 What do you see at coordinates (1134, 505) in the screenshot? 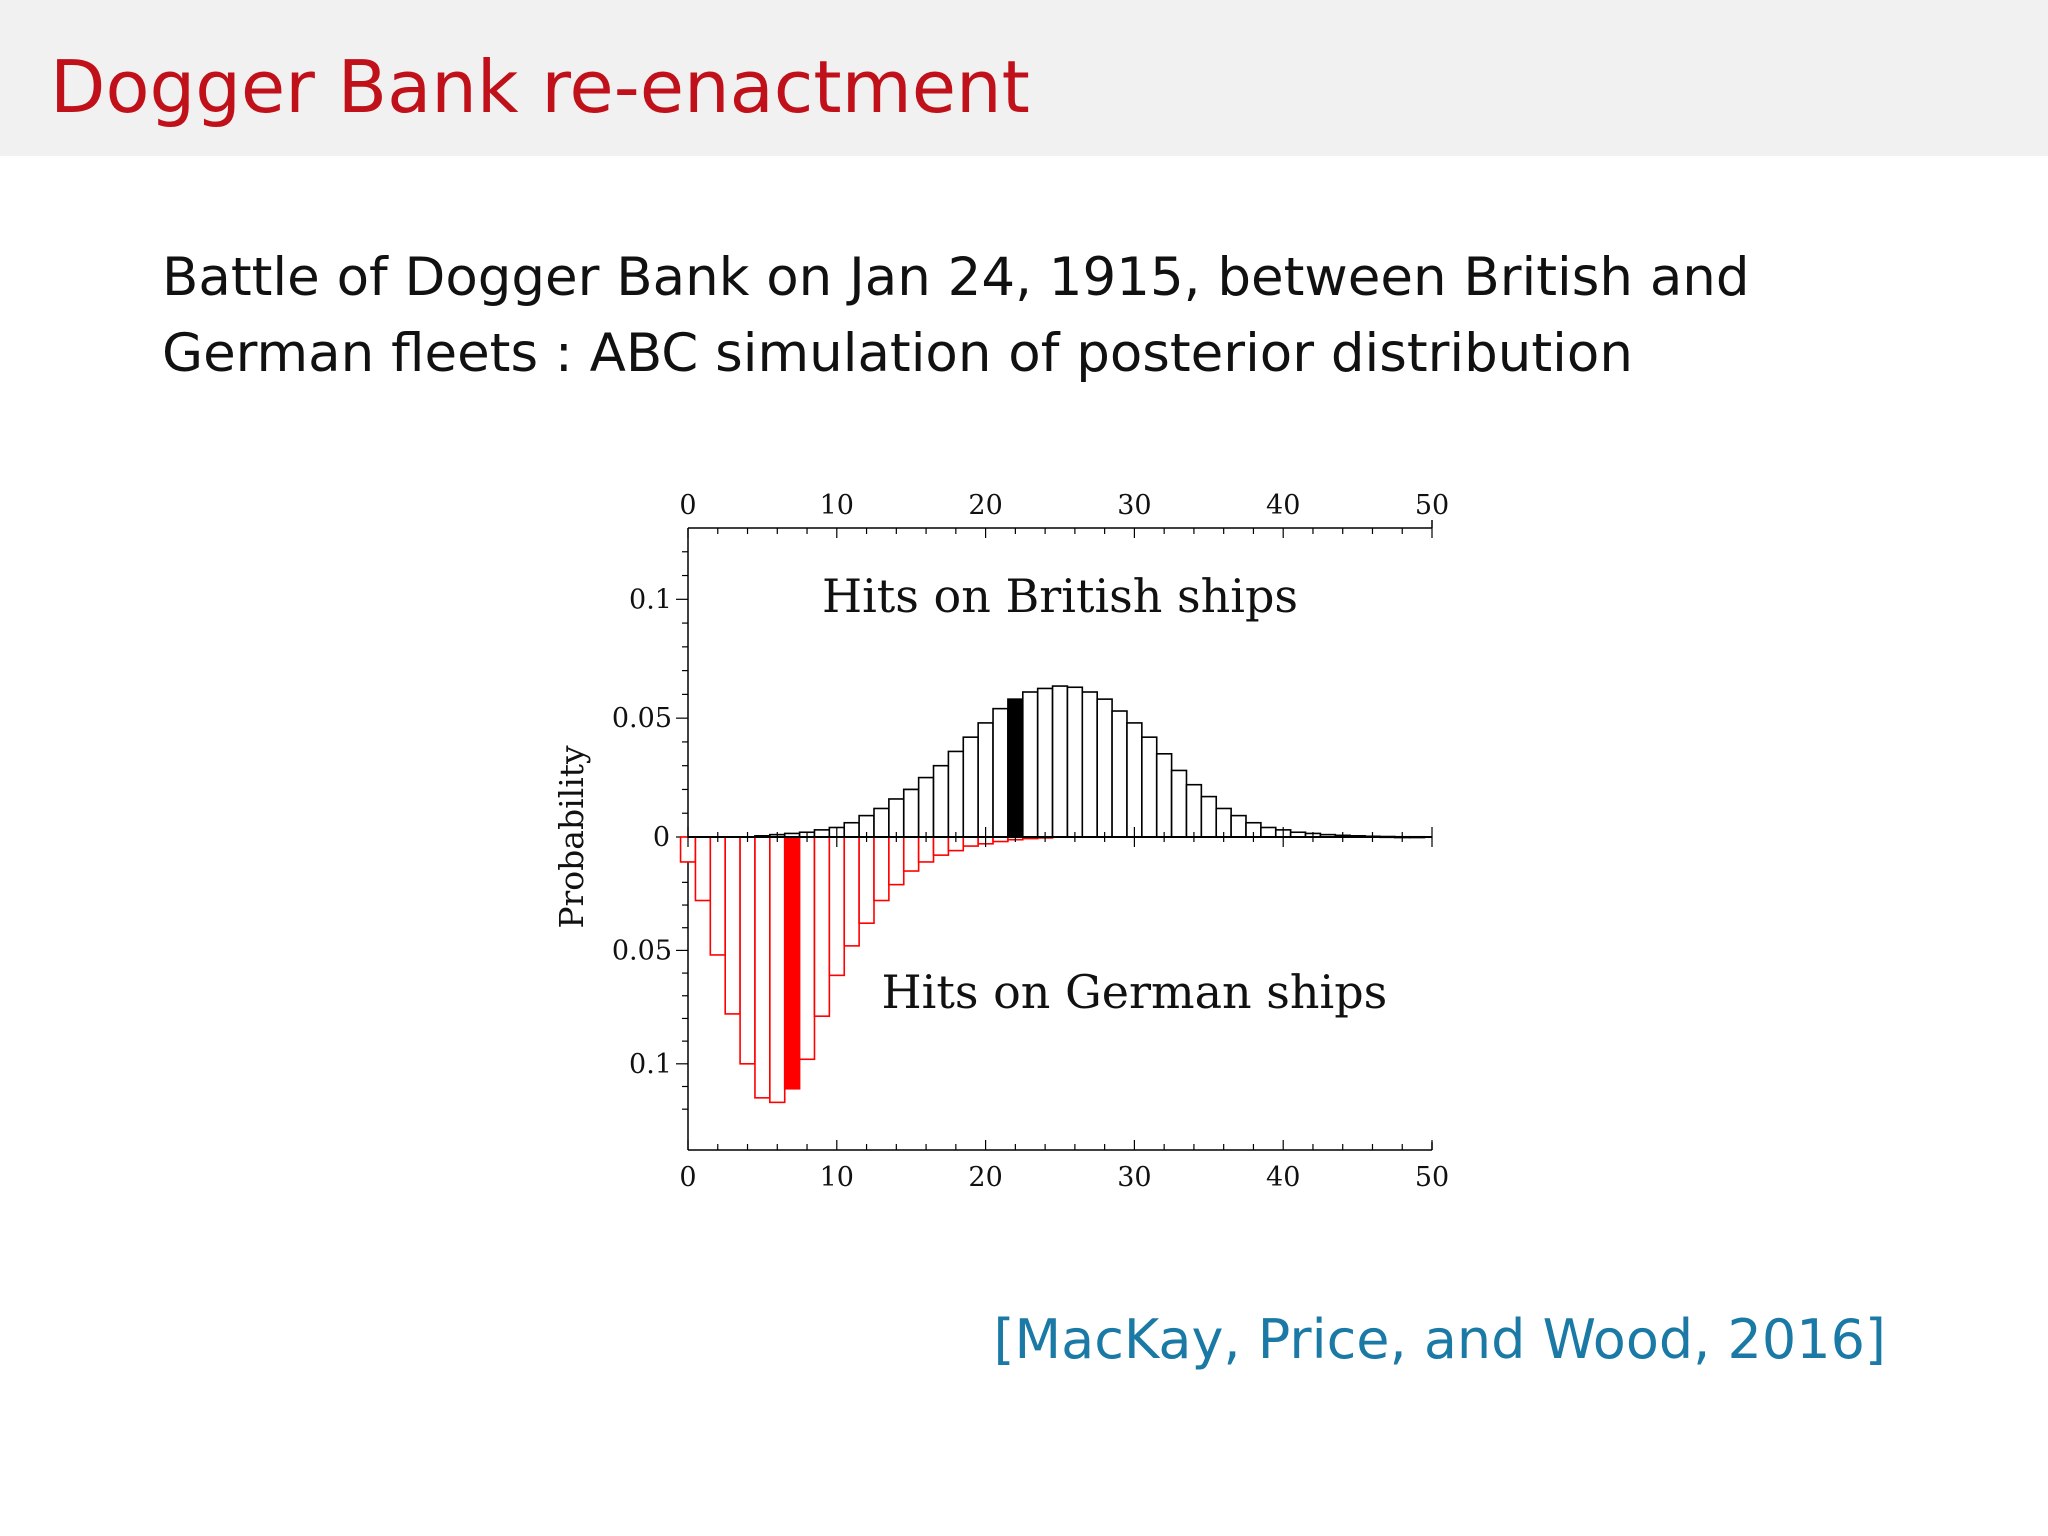
I see `top-x-tick-label: 30` at bounding box center [1134, 505].